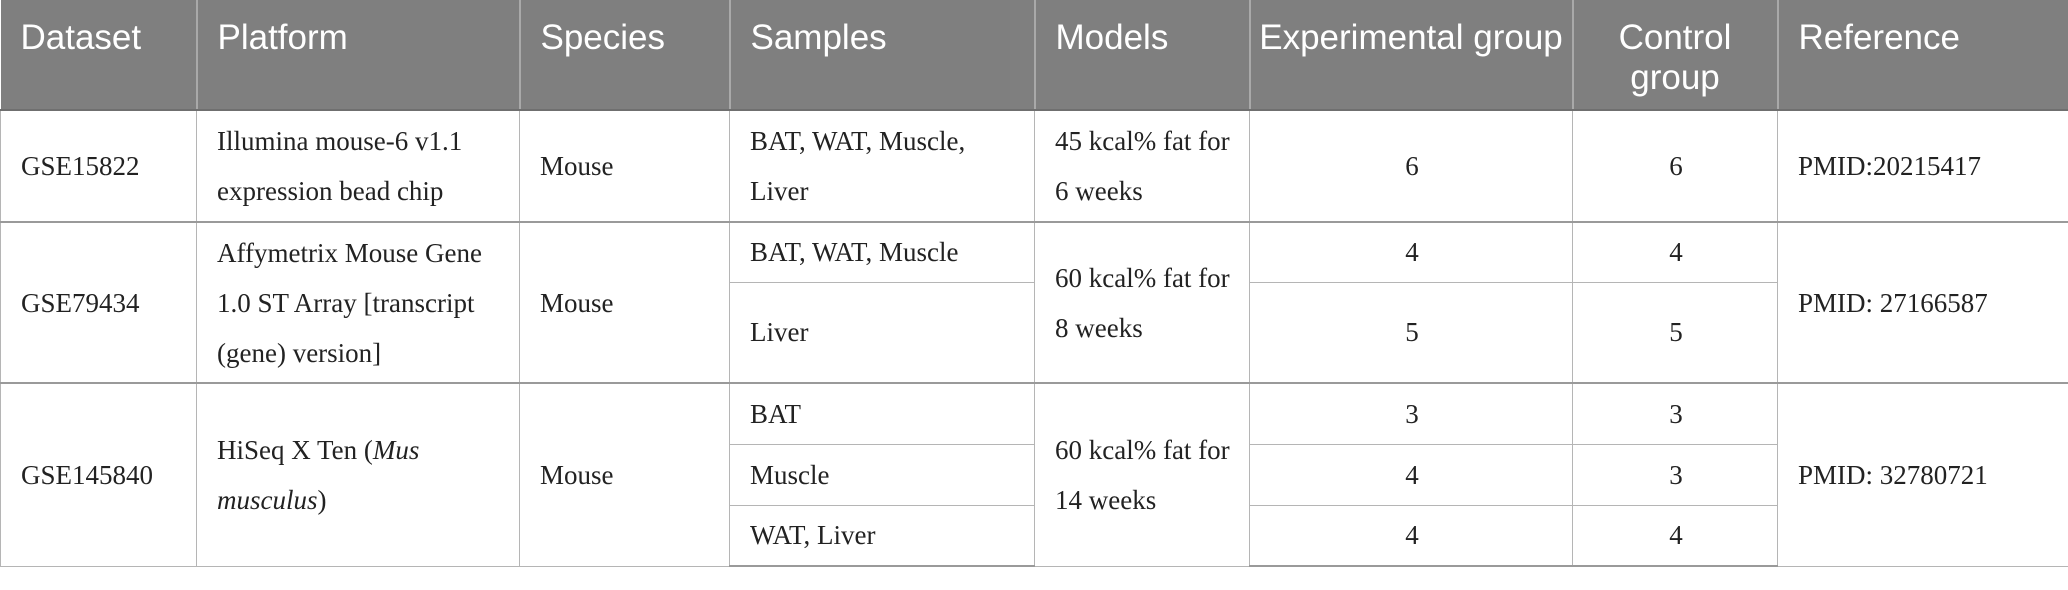  Describe the element at coordinates (1675, 332) in the screenshot. I see `control-group-cell: 5` at that location.